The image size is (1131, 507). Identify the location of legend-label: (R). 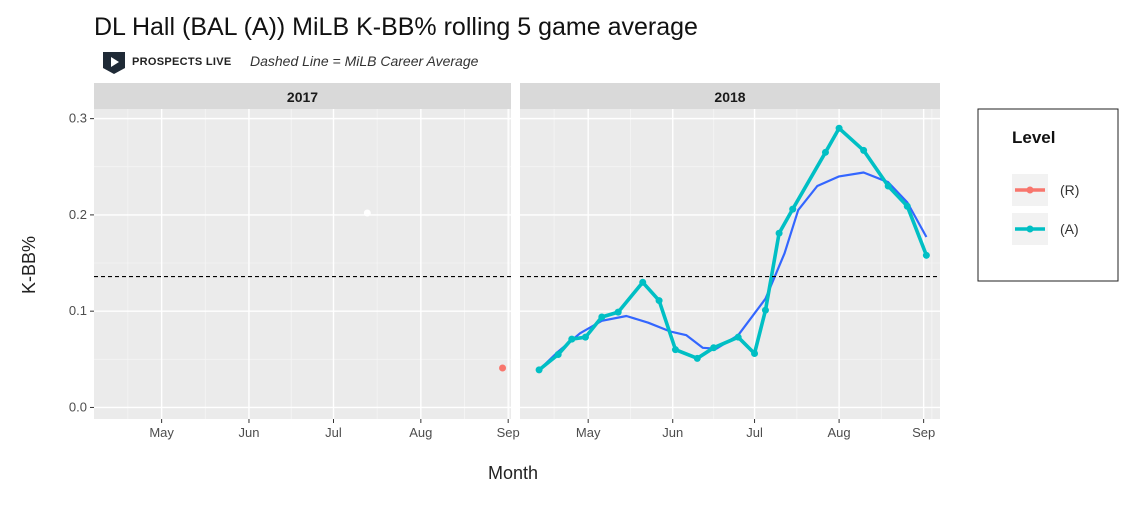
(1069, 190).